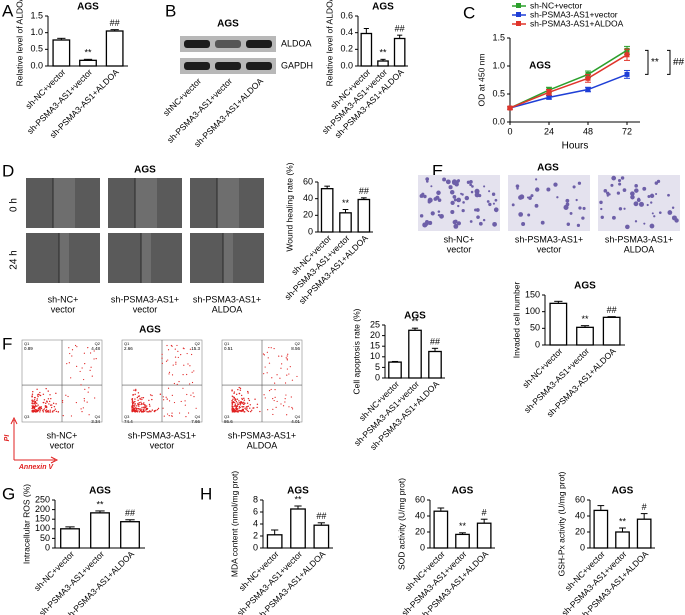 This screenshot has height=615, width=685. I want to click on blot-title: AGS, so click(228, 24).